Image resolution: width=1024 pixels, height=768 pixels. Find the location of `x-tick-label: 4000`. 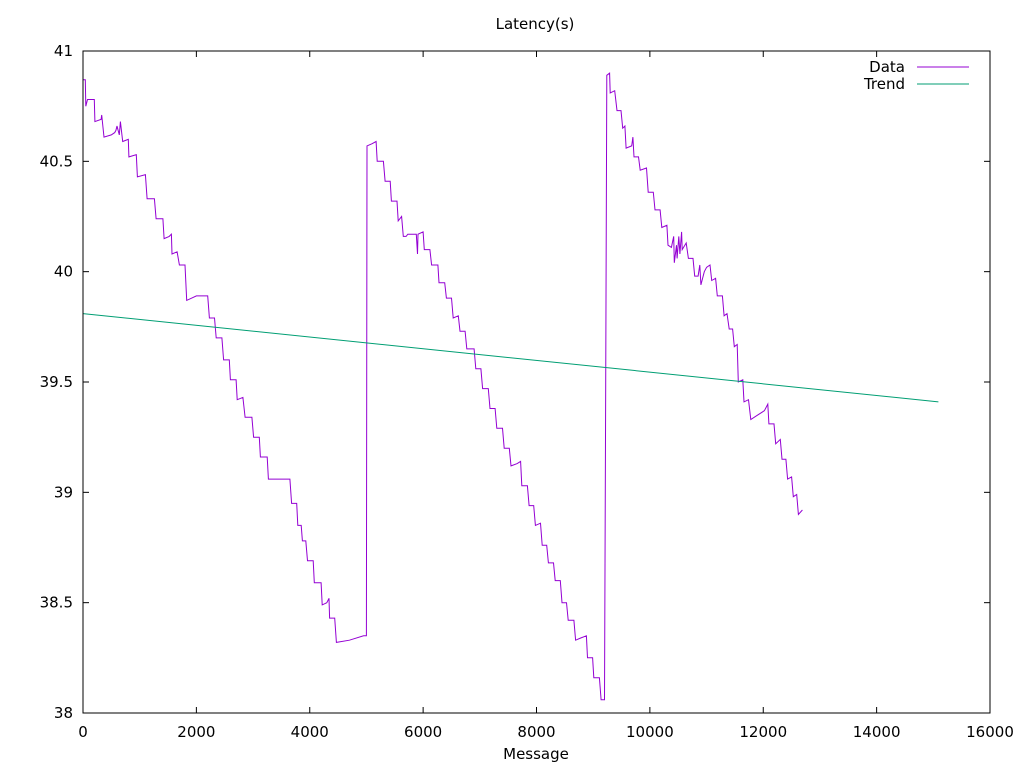

x-tick-label: 4000 is located at coordinates (310, 732).